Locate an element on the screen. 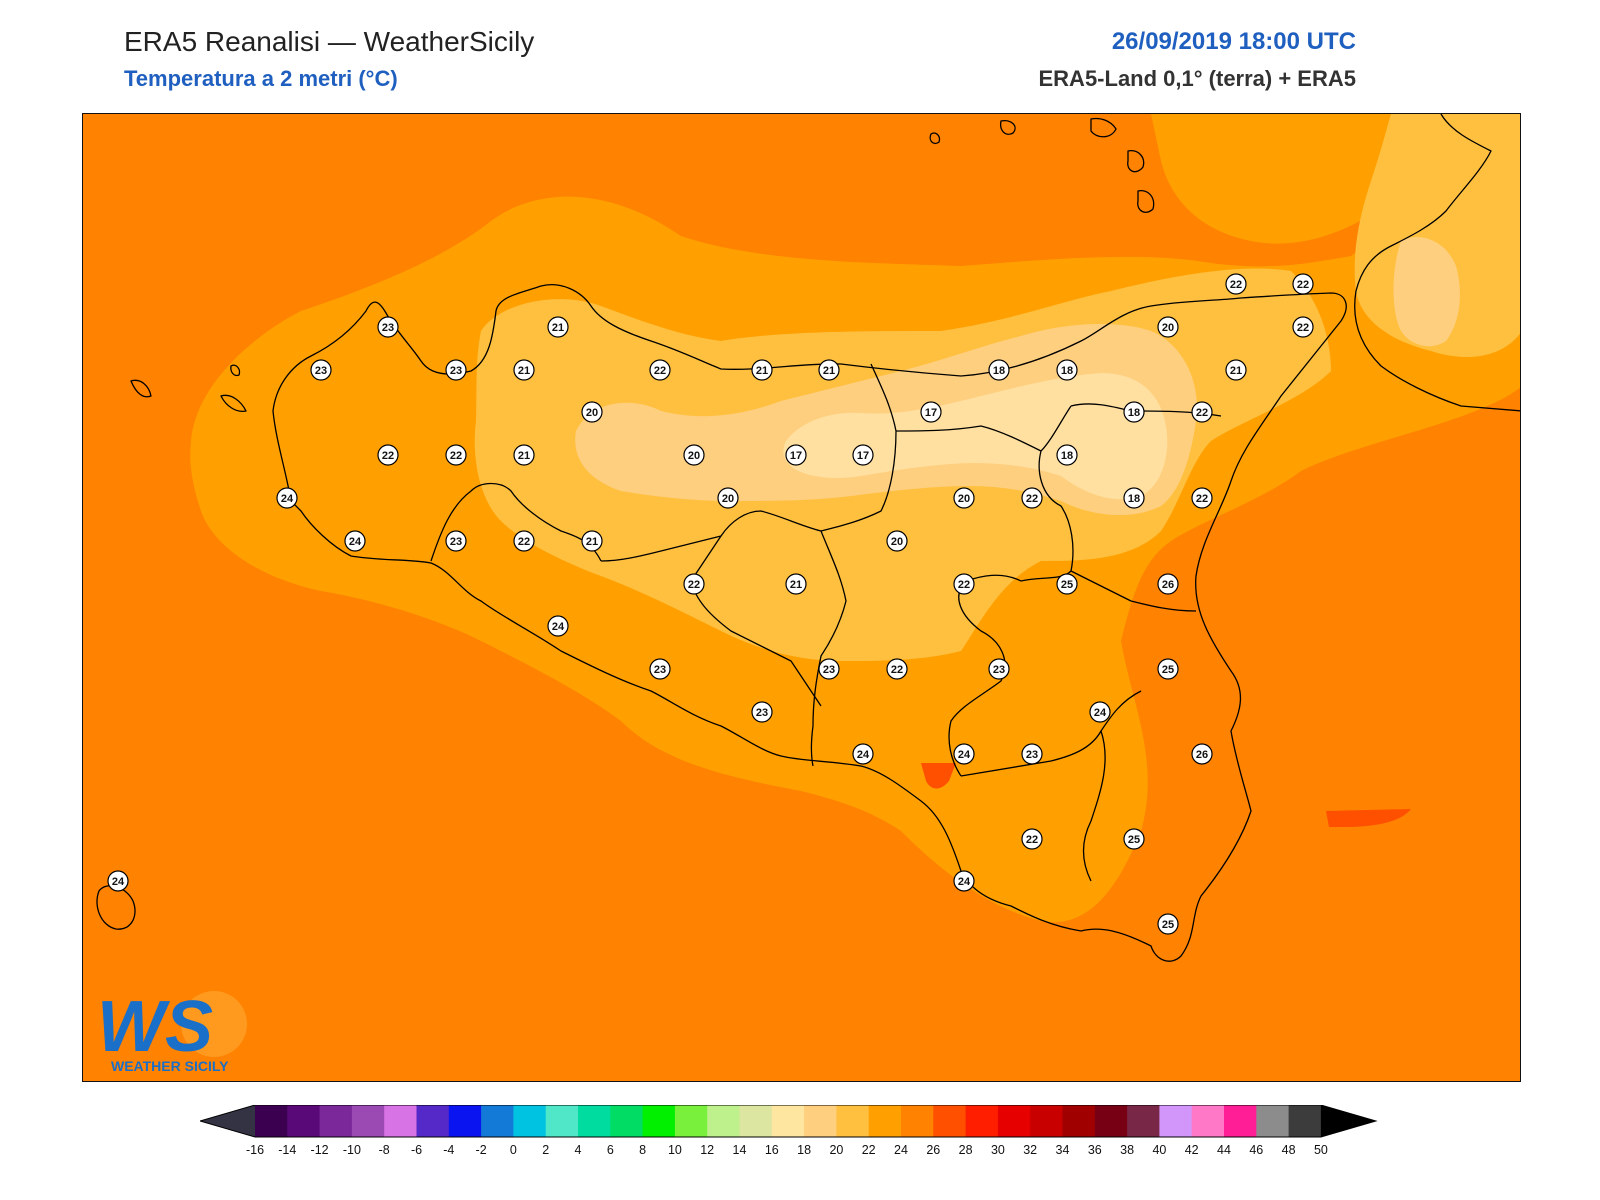 Image resolution: width=1600 pixels, height=1200 pixels. colorbar-tick-label: 2 is located at coordinates (545, 1150).